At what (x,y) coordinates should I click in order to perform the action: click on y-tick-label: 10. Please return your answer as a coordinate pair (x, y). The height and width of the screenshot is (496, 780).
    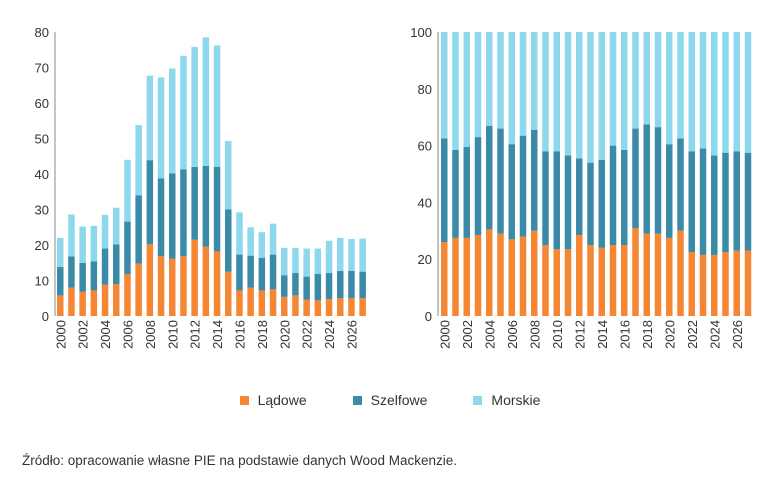
    Looking at the image, I should click on (42, 281).